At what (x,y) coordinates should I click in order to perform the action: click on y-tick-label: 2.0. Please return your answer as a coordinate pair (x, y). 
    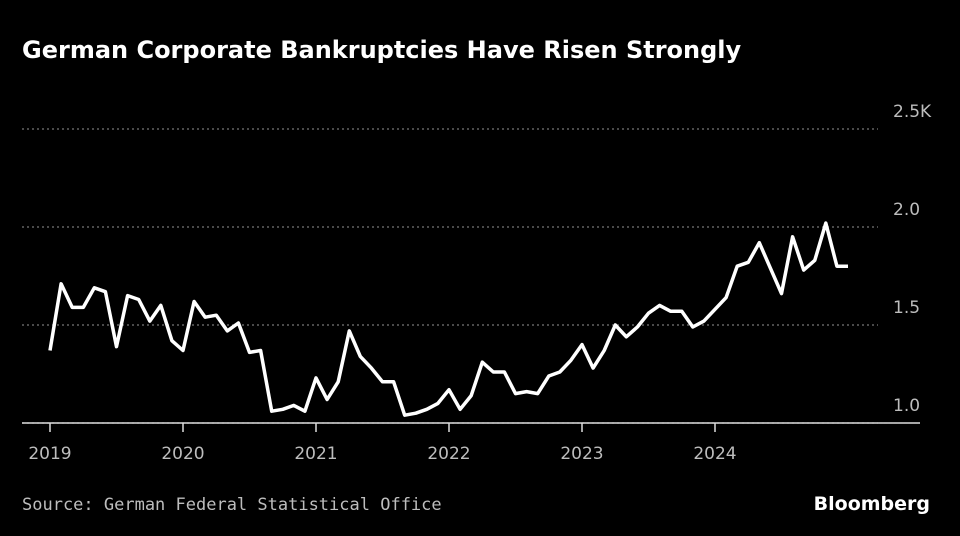
    Looking at the image, I should click on (906, 210).